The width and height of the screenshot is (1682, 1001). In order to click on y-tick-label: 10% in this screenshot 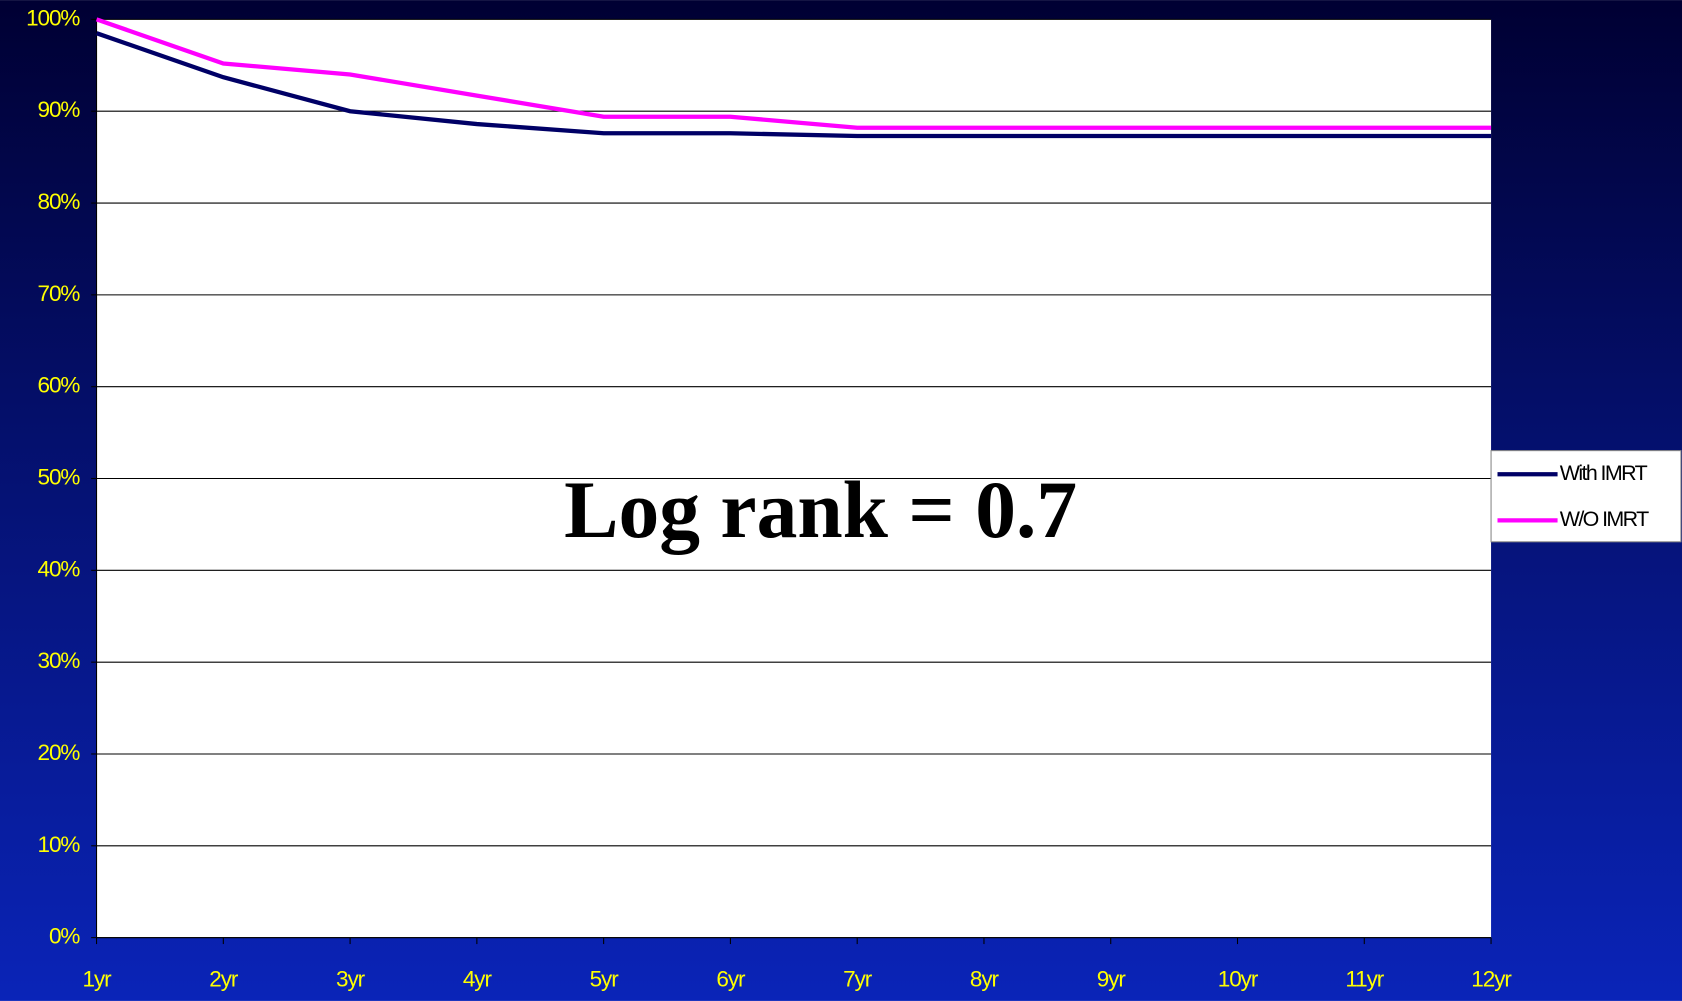, I will do `click(59, 844)`.